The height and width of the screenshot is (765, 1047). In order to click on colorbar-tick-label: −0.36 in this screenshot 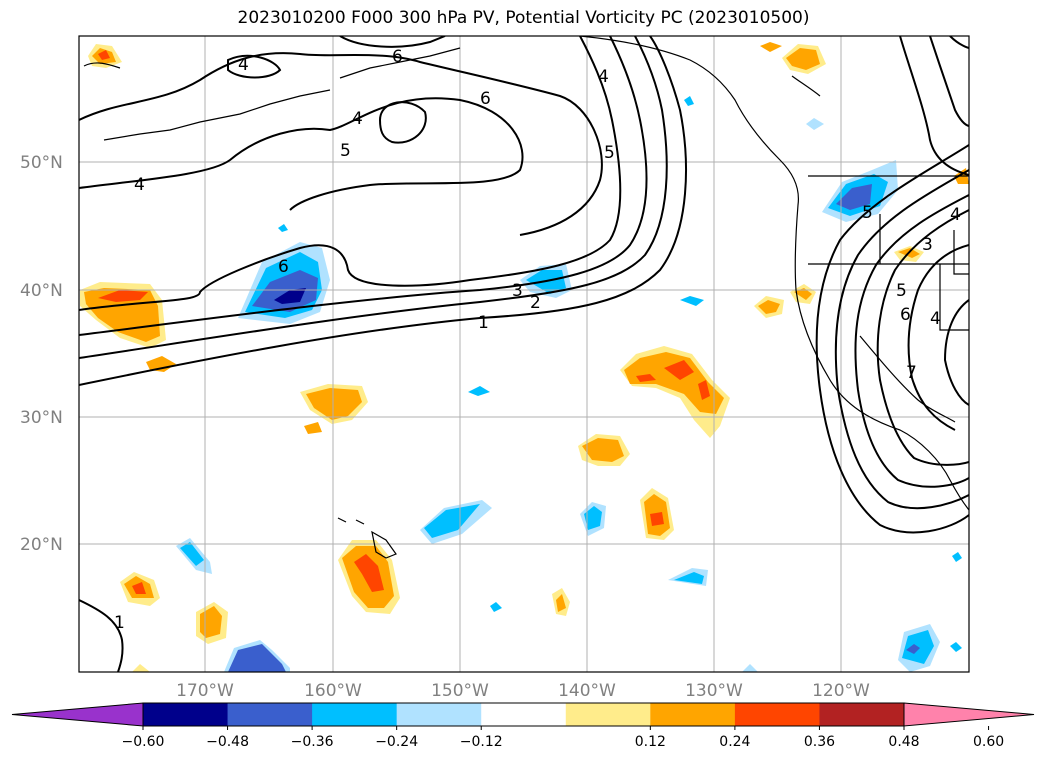, I will do `click(312, 742)`.